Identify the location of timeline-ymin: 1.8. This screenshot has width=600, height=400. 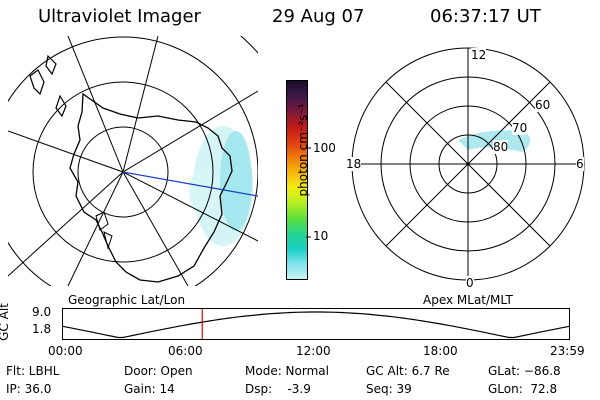
(42, 329).